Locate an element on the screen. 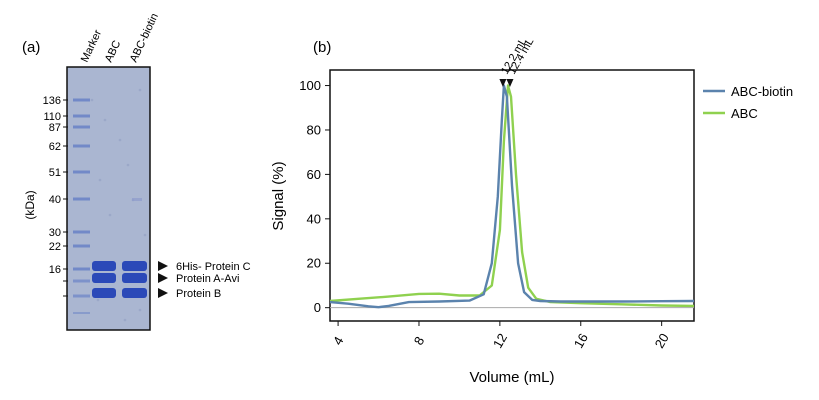 The height and width of the screenshot is (400, 819). x-tick-label: 16 is located at coordinates (581, 341).